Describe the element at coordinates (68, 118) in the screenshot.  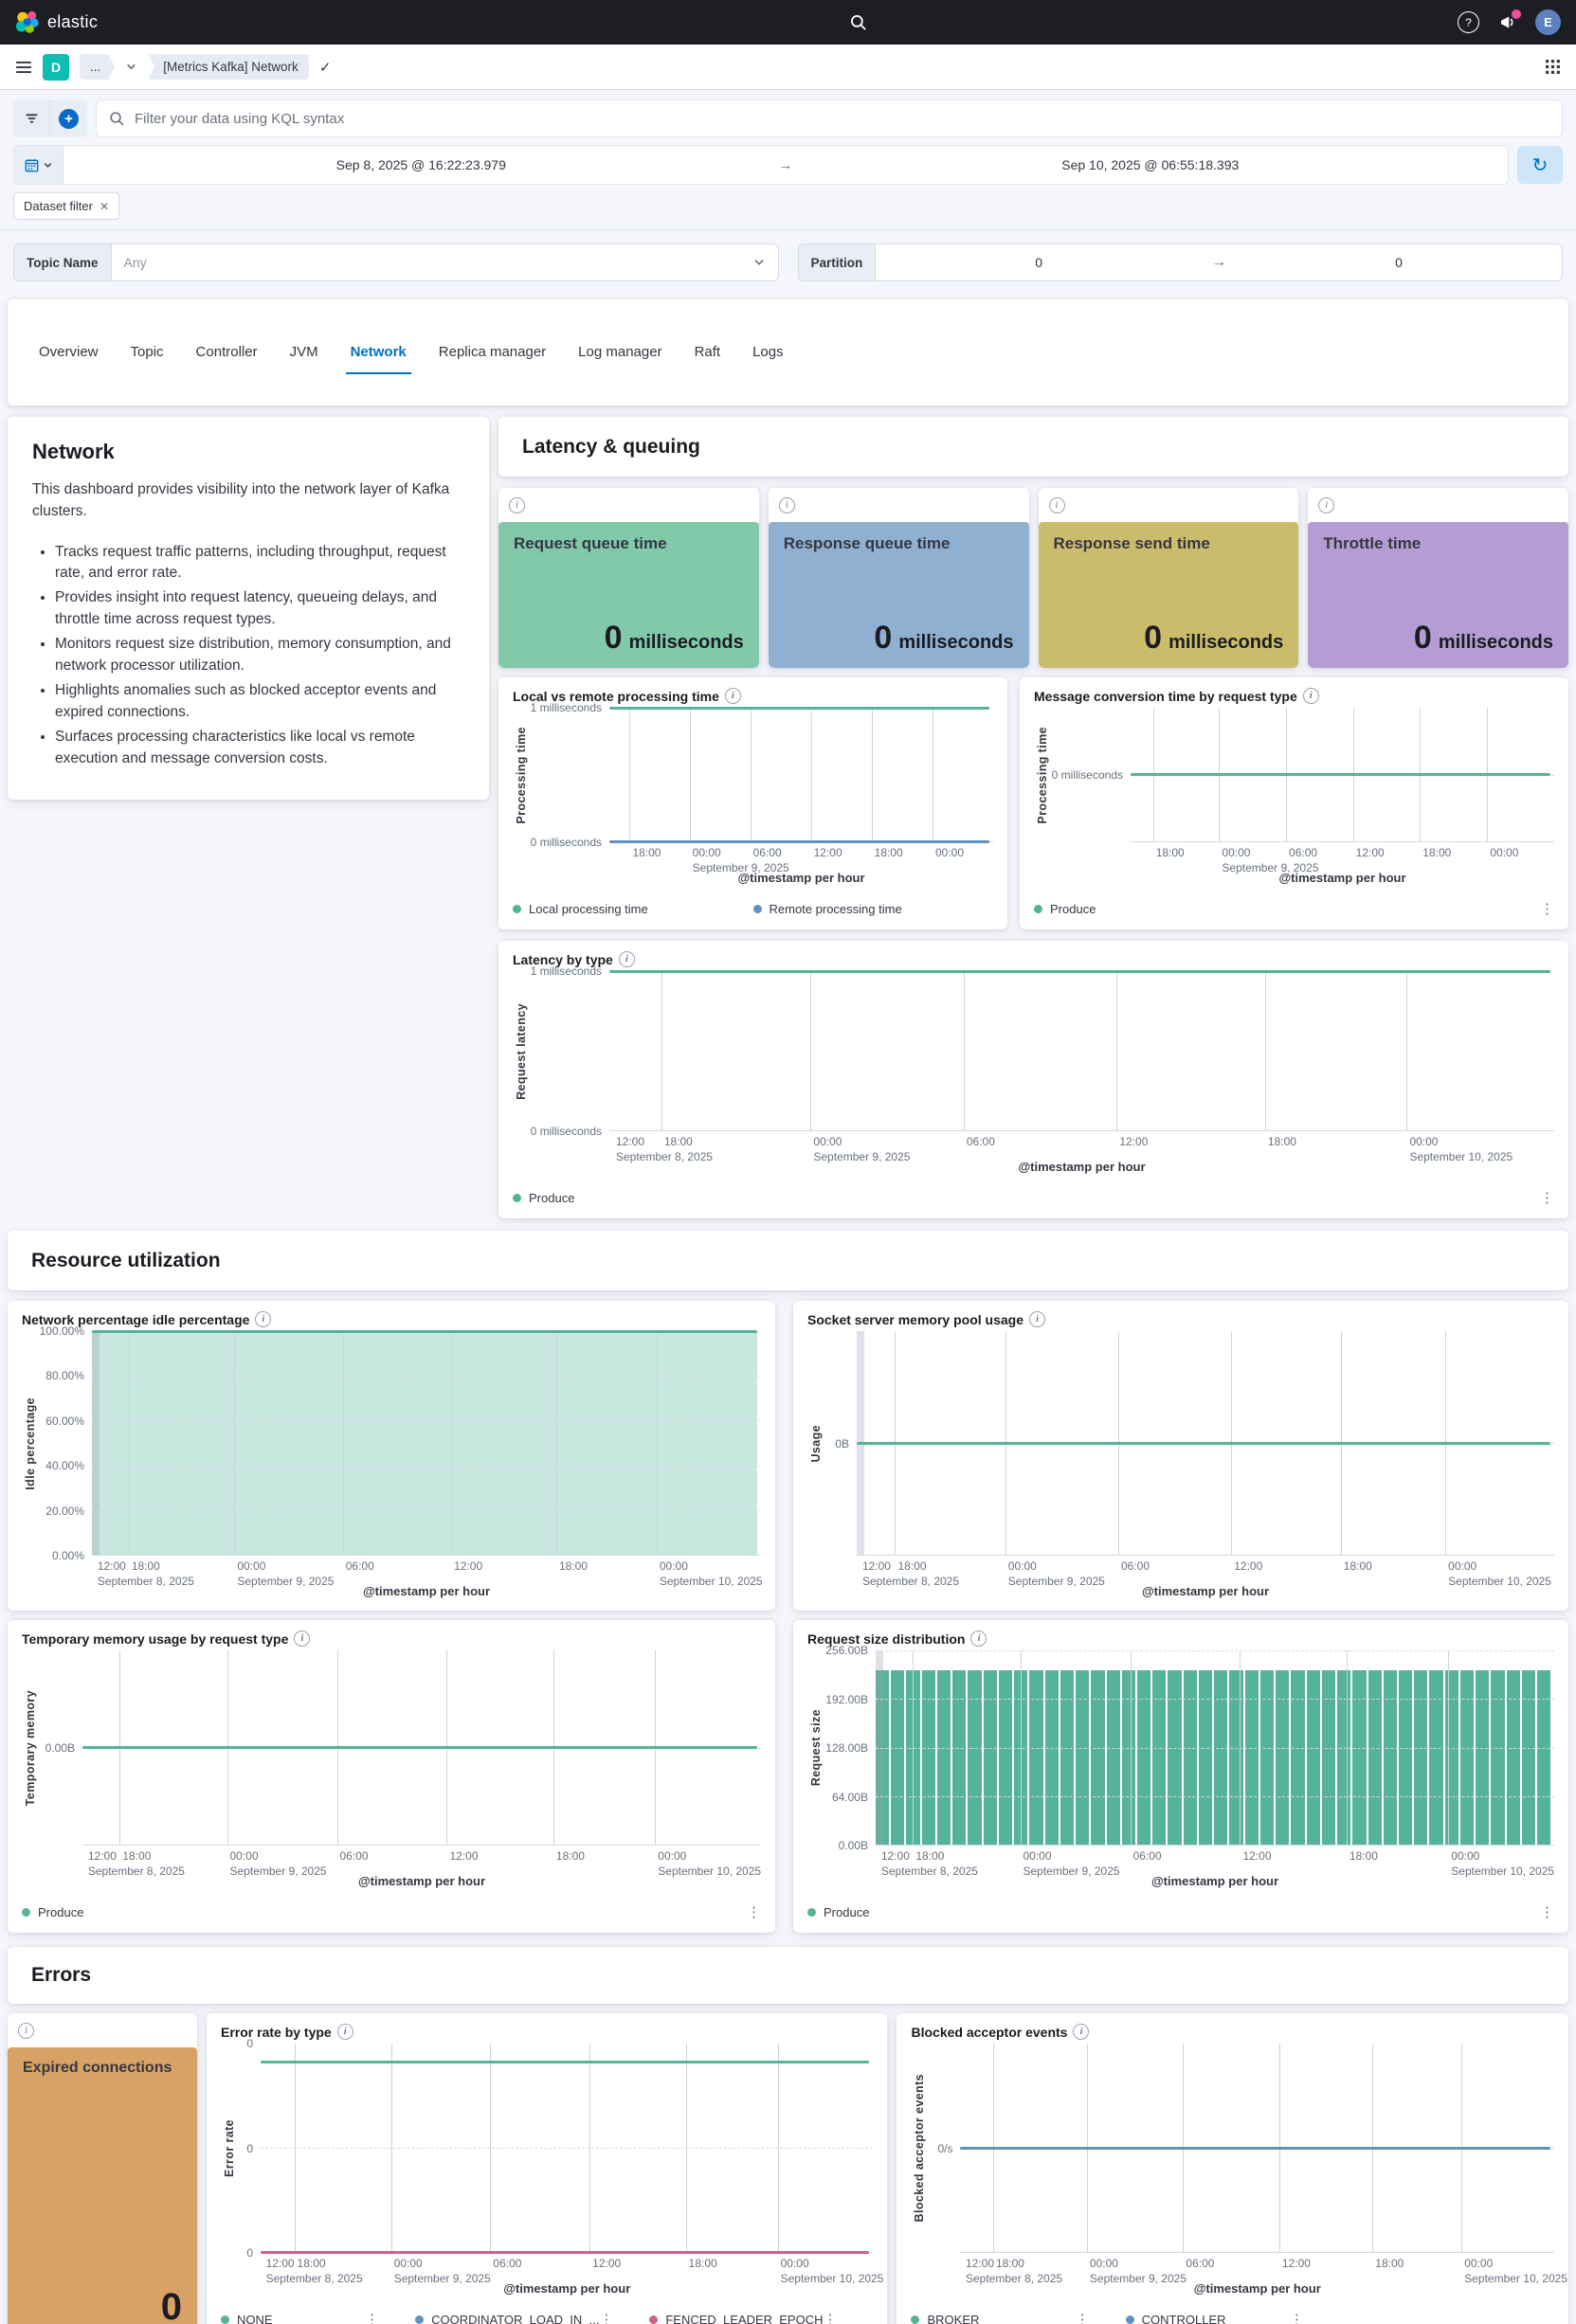
I see `add-filter-button: +` at that location.